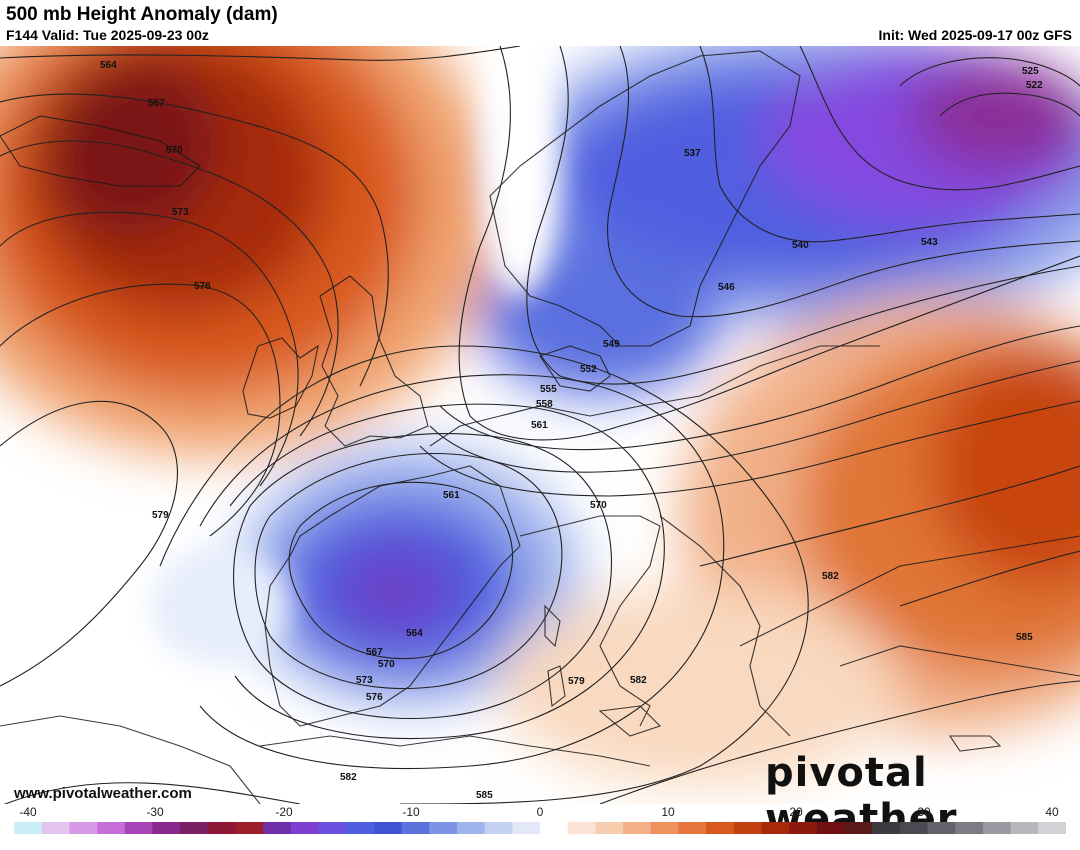 This screenshot has width=1080, height=850. Describe the element at coordinates (155, 812) in the screenshot. I see `colorbar-tick: -30` at that location.